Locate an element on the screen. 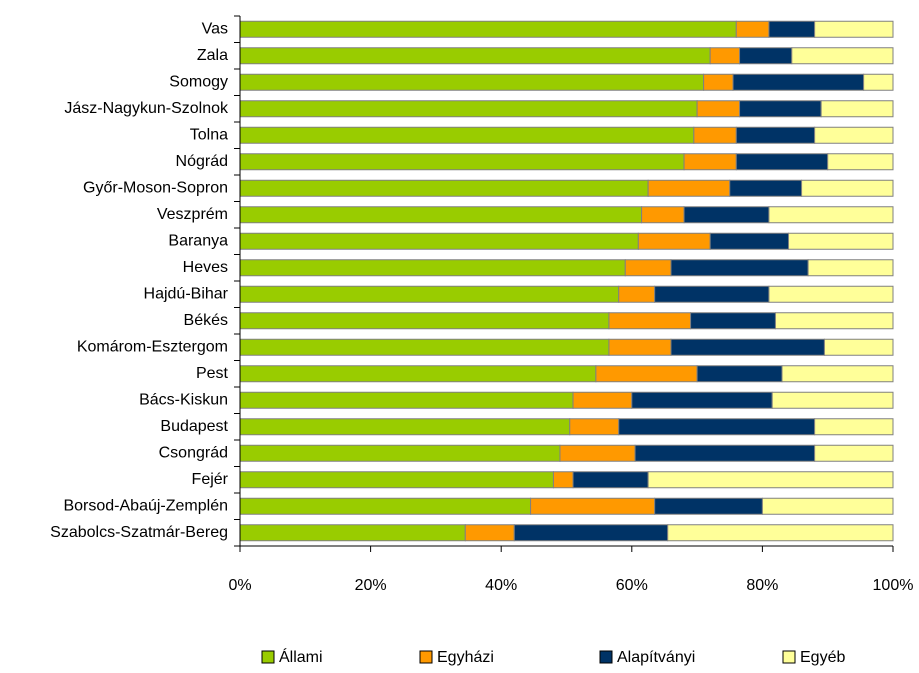  y-tick-label: Békés is located at coordinates (206, 320).